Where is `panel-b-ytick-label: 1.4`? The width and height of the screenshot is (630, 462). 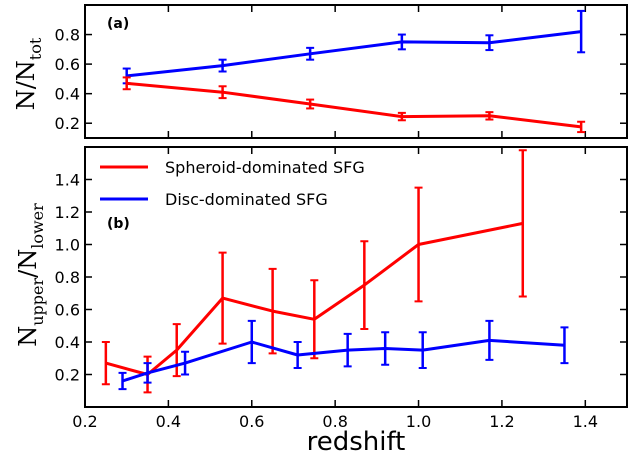
panel-b-ytick-label: 1.4 is located at coordinates (67, 180).